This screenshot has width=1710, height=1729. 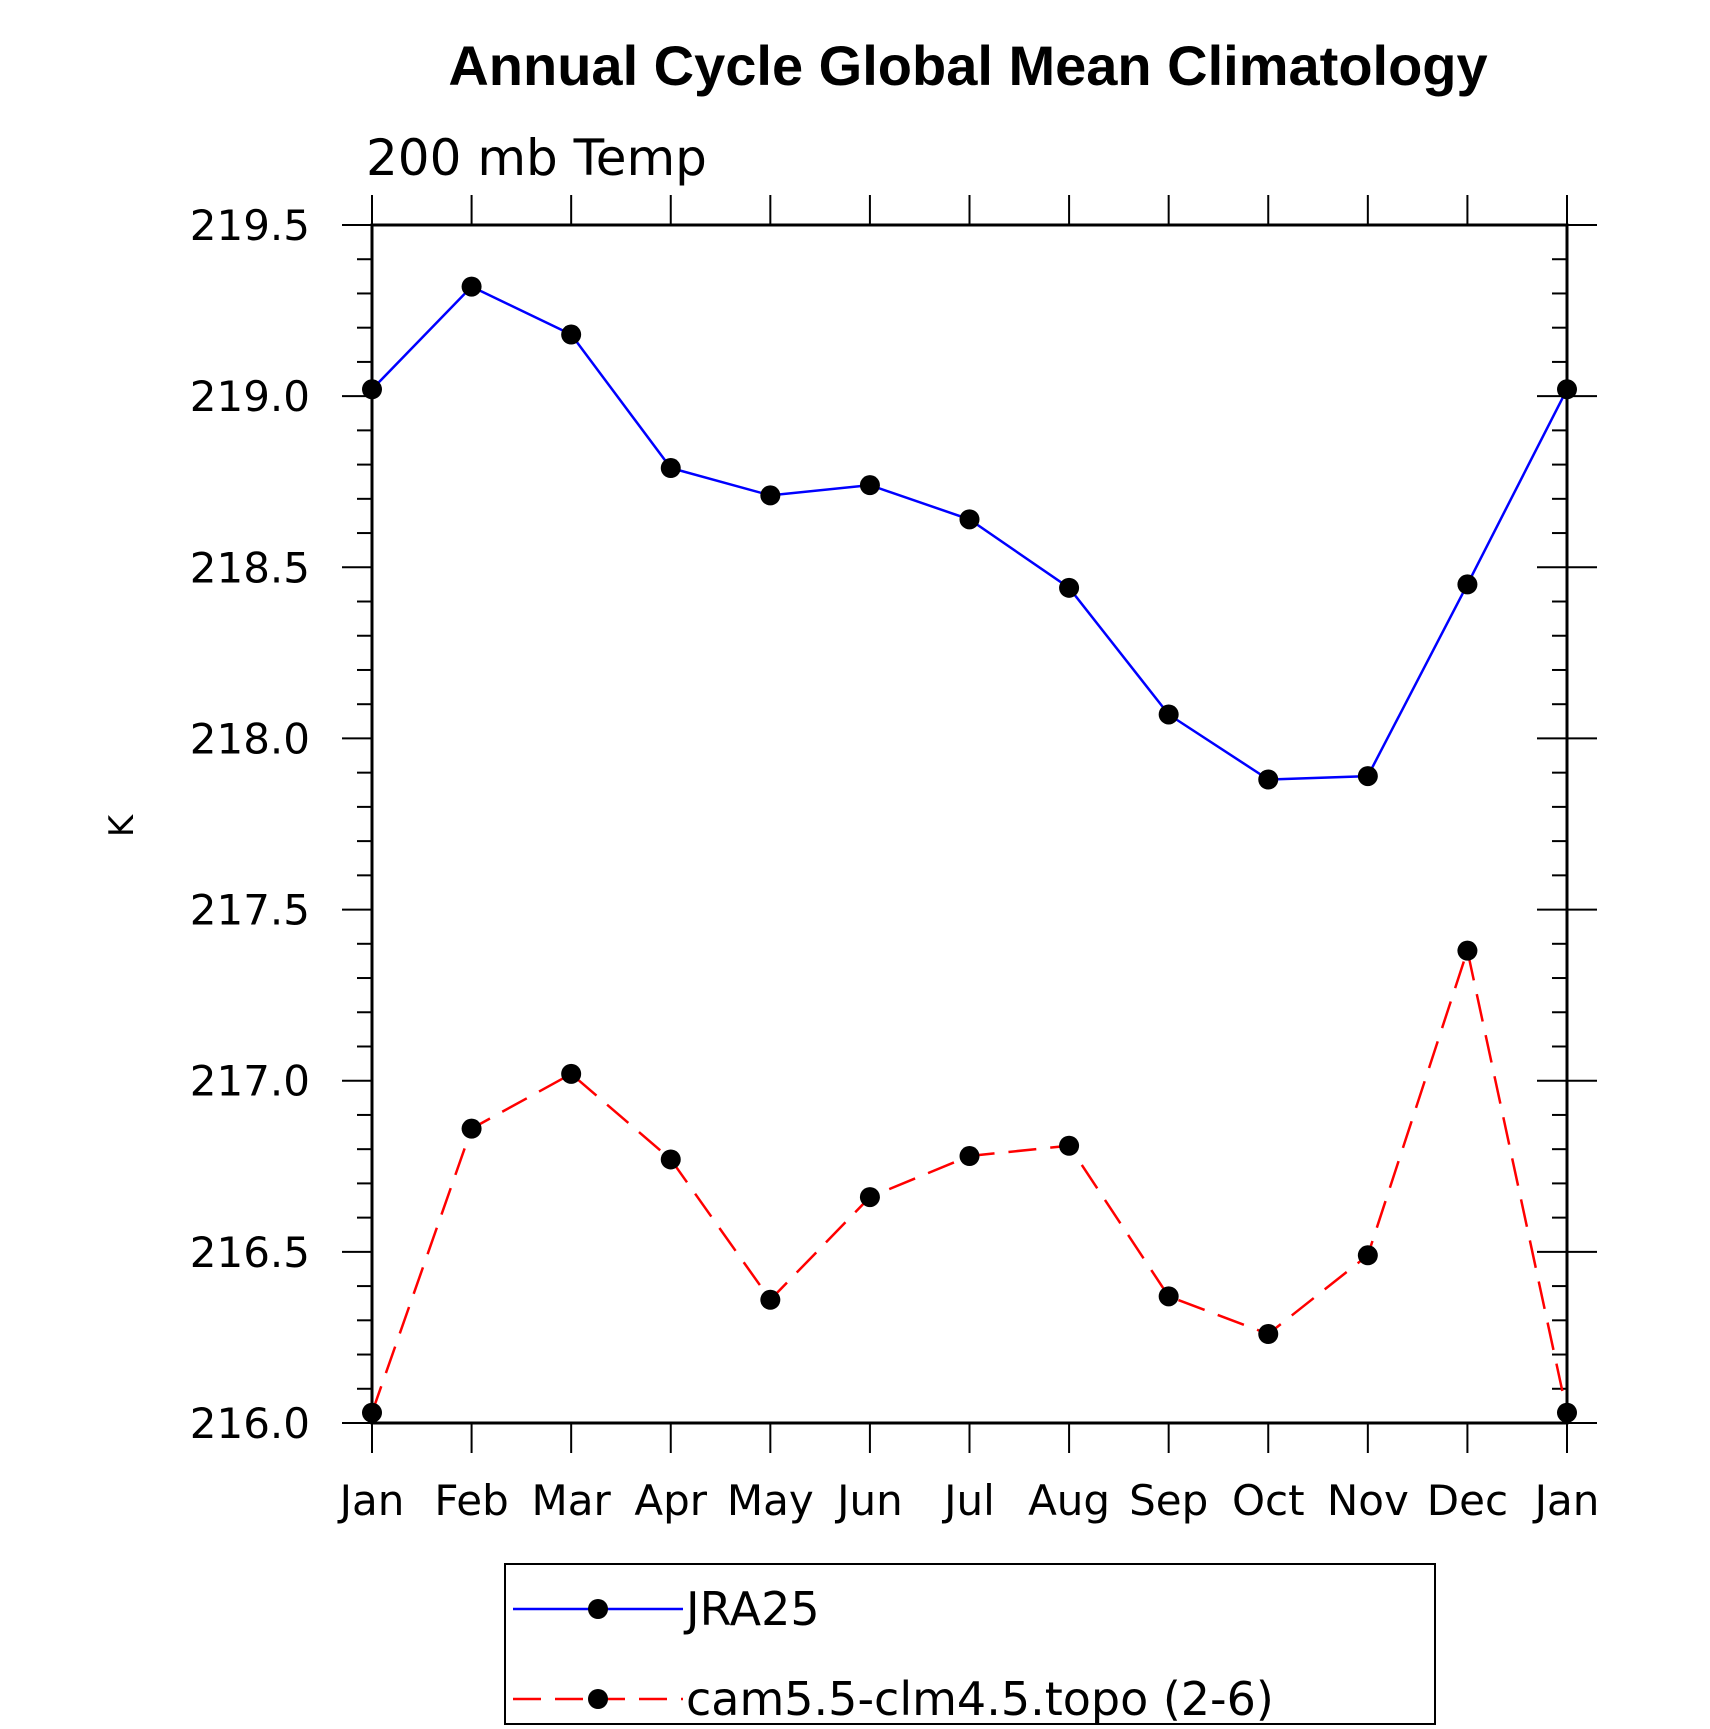 I want to click on legend: JRA25 cam5.5-clm4.5.topo (2-6), so click(x=970, y=1644).